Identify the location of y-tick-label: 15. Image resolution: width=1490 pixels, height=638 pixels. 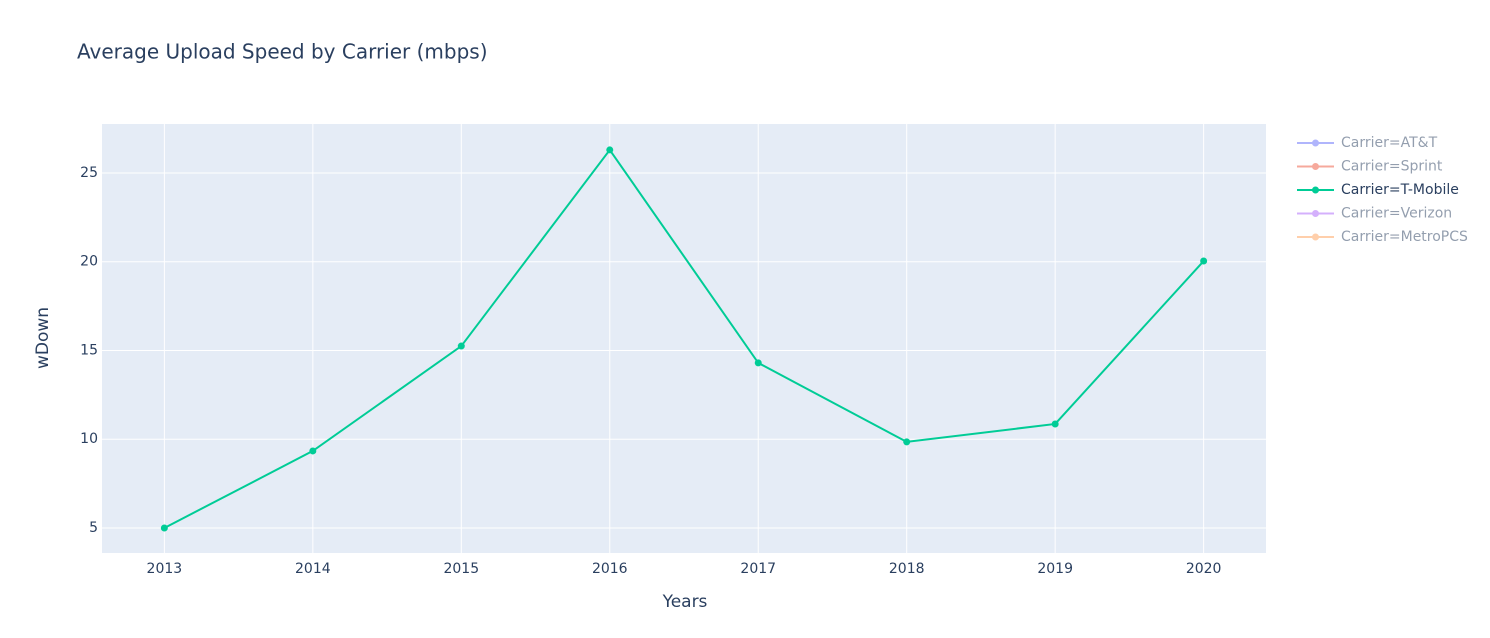
(89, 350).